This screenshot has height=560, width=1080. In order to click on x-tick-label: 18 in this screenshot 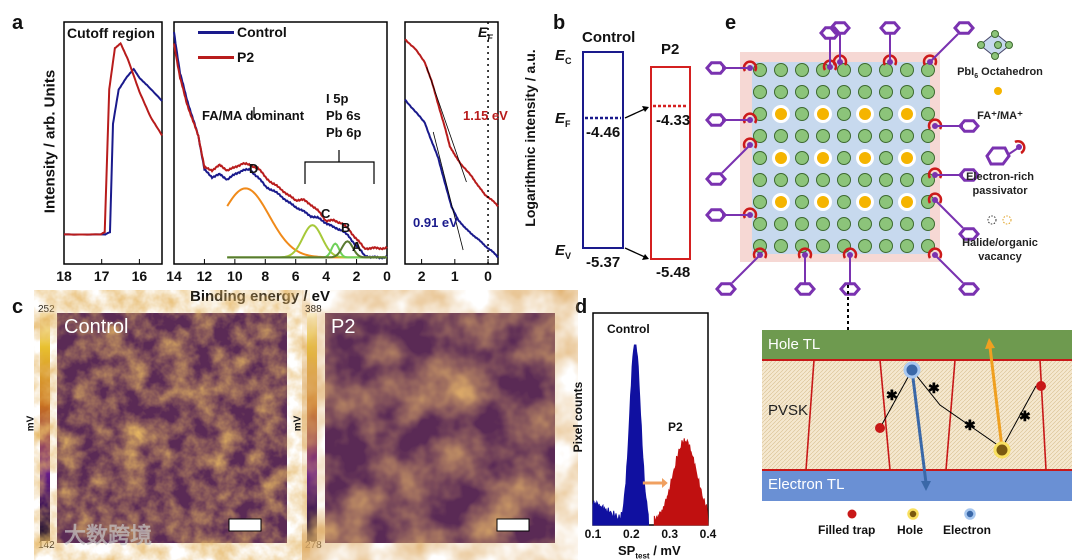, I will do `click(64, 276)`.